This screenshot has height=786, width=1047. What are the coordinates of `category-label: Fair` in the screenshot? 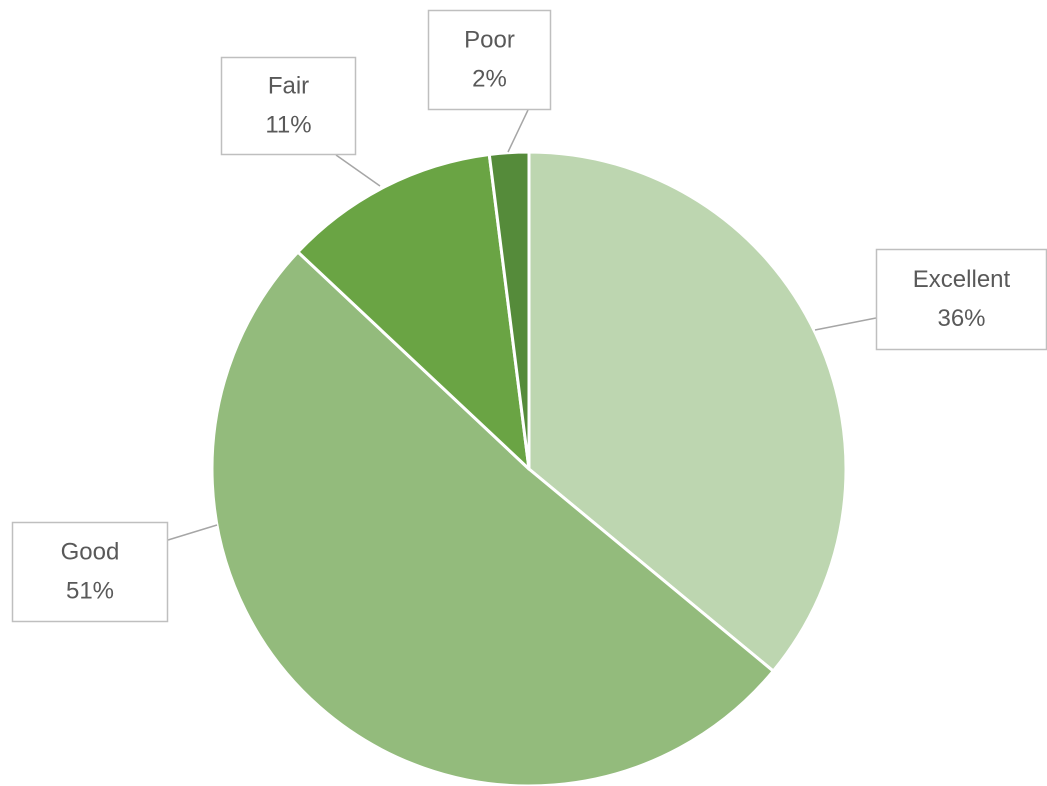 It's located at (288, 85).